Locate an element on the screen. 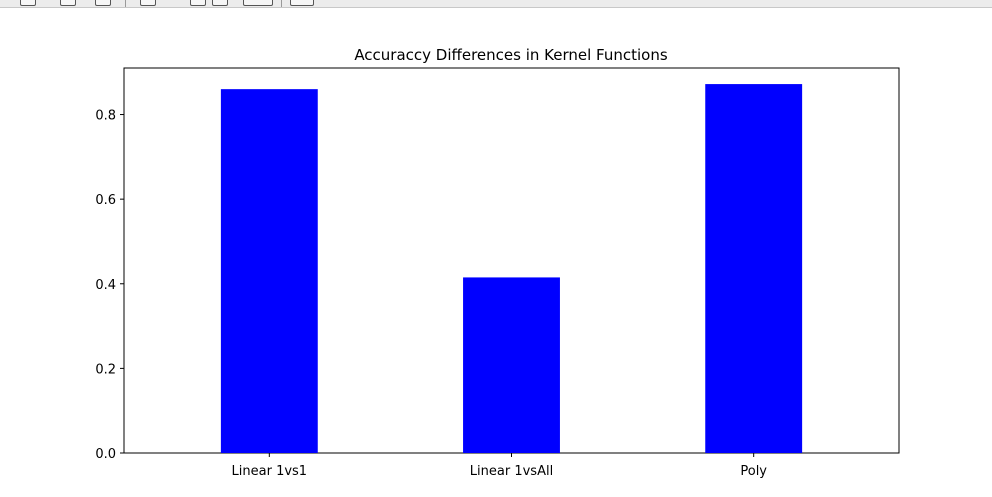 This screenshot has height=497, width=992. zoom-icon is located at coordinates (198, 3).